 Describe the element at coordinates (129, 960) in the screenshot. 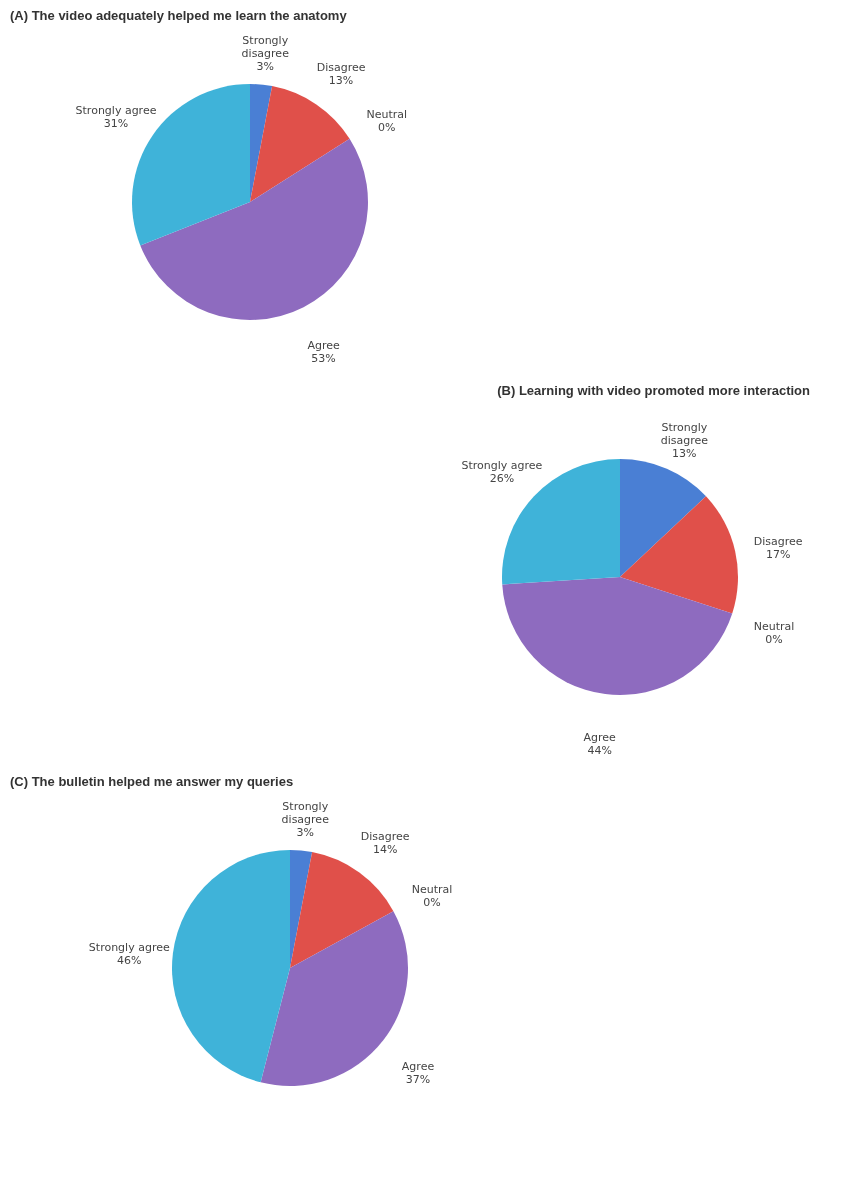

I see `data-label: 46%` at that location.